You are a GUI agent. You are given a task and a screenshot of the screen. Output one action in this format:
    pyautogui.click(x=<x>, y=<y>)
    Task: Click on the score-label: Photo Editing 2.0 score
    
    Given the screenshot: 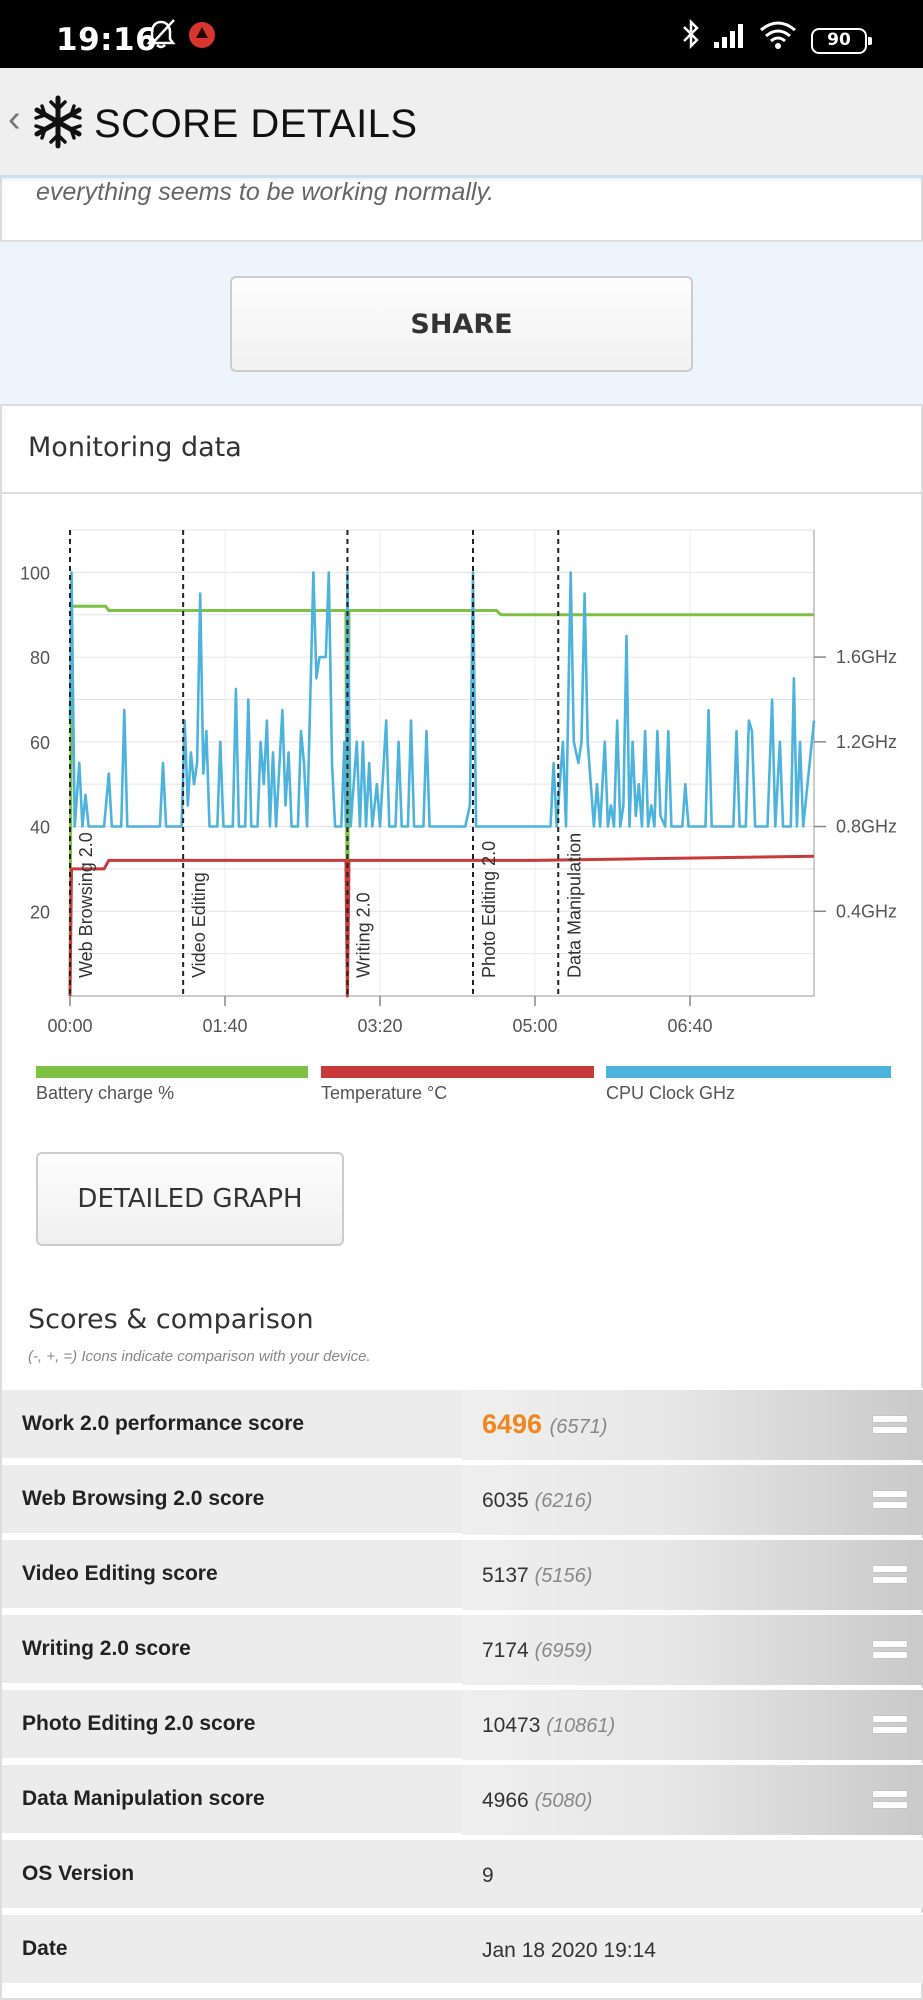 What is the action you would take?
    pyautogui.click(x=139, y=1723)
    